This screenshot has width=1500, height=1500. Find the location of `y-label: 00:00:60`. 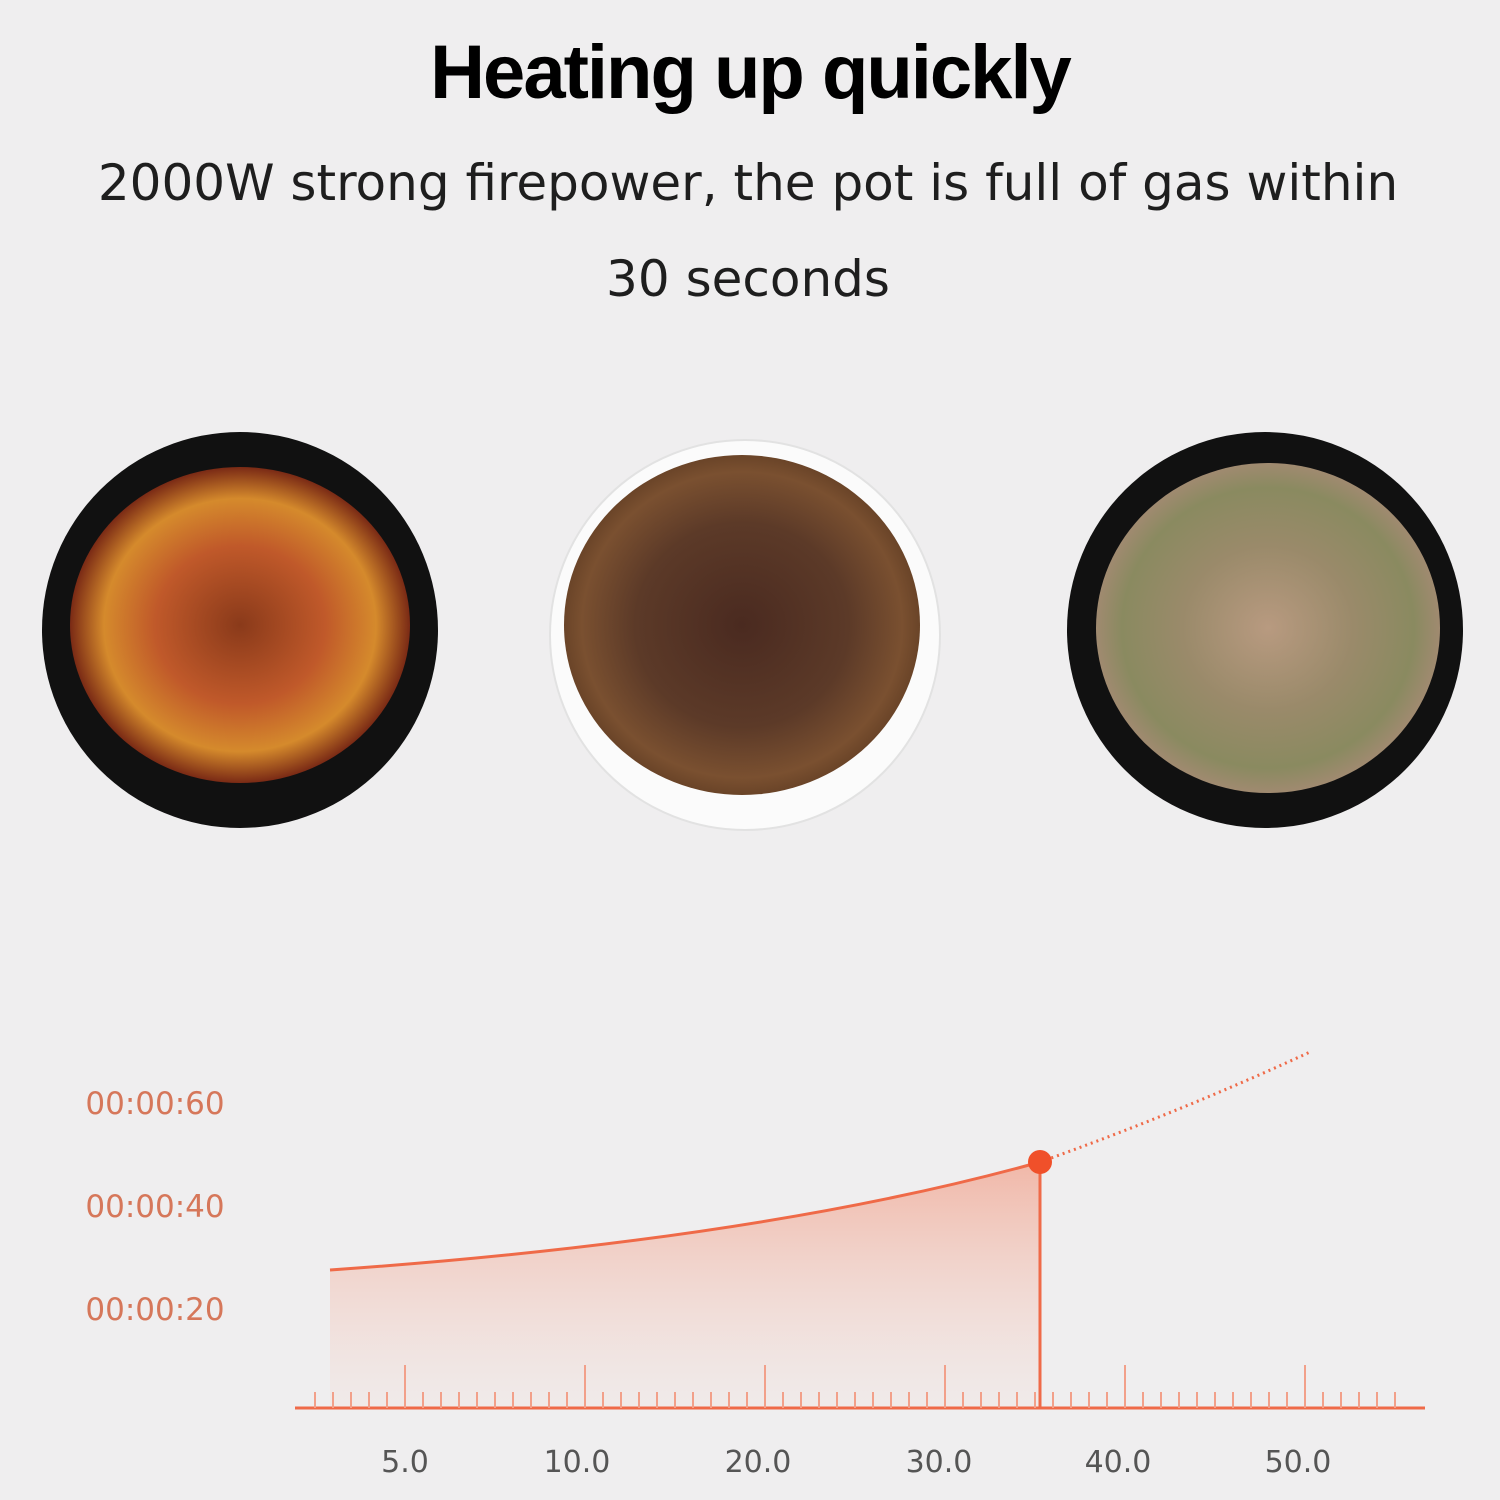

y-label: 00:00:60 is located at coordinates (154, 1104).